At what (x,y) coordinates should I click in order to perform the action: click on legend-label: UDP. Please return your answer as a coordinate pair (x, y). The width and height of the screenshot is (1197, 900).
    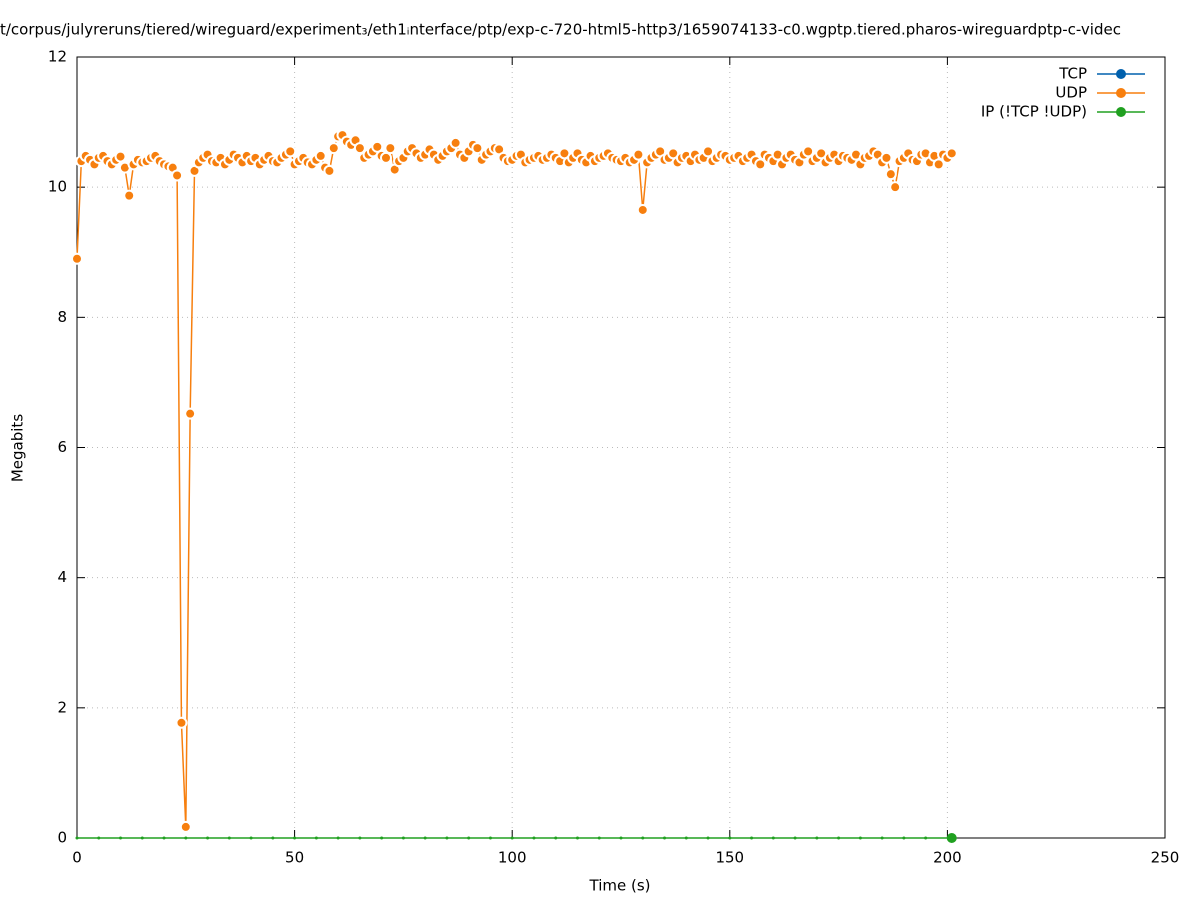
    Looking at the image, I should click on (1071, 93).